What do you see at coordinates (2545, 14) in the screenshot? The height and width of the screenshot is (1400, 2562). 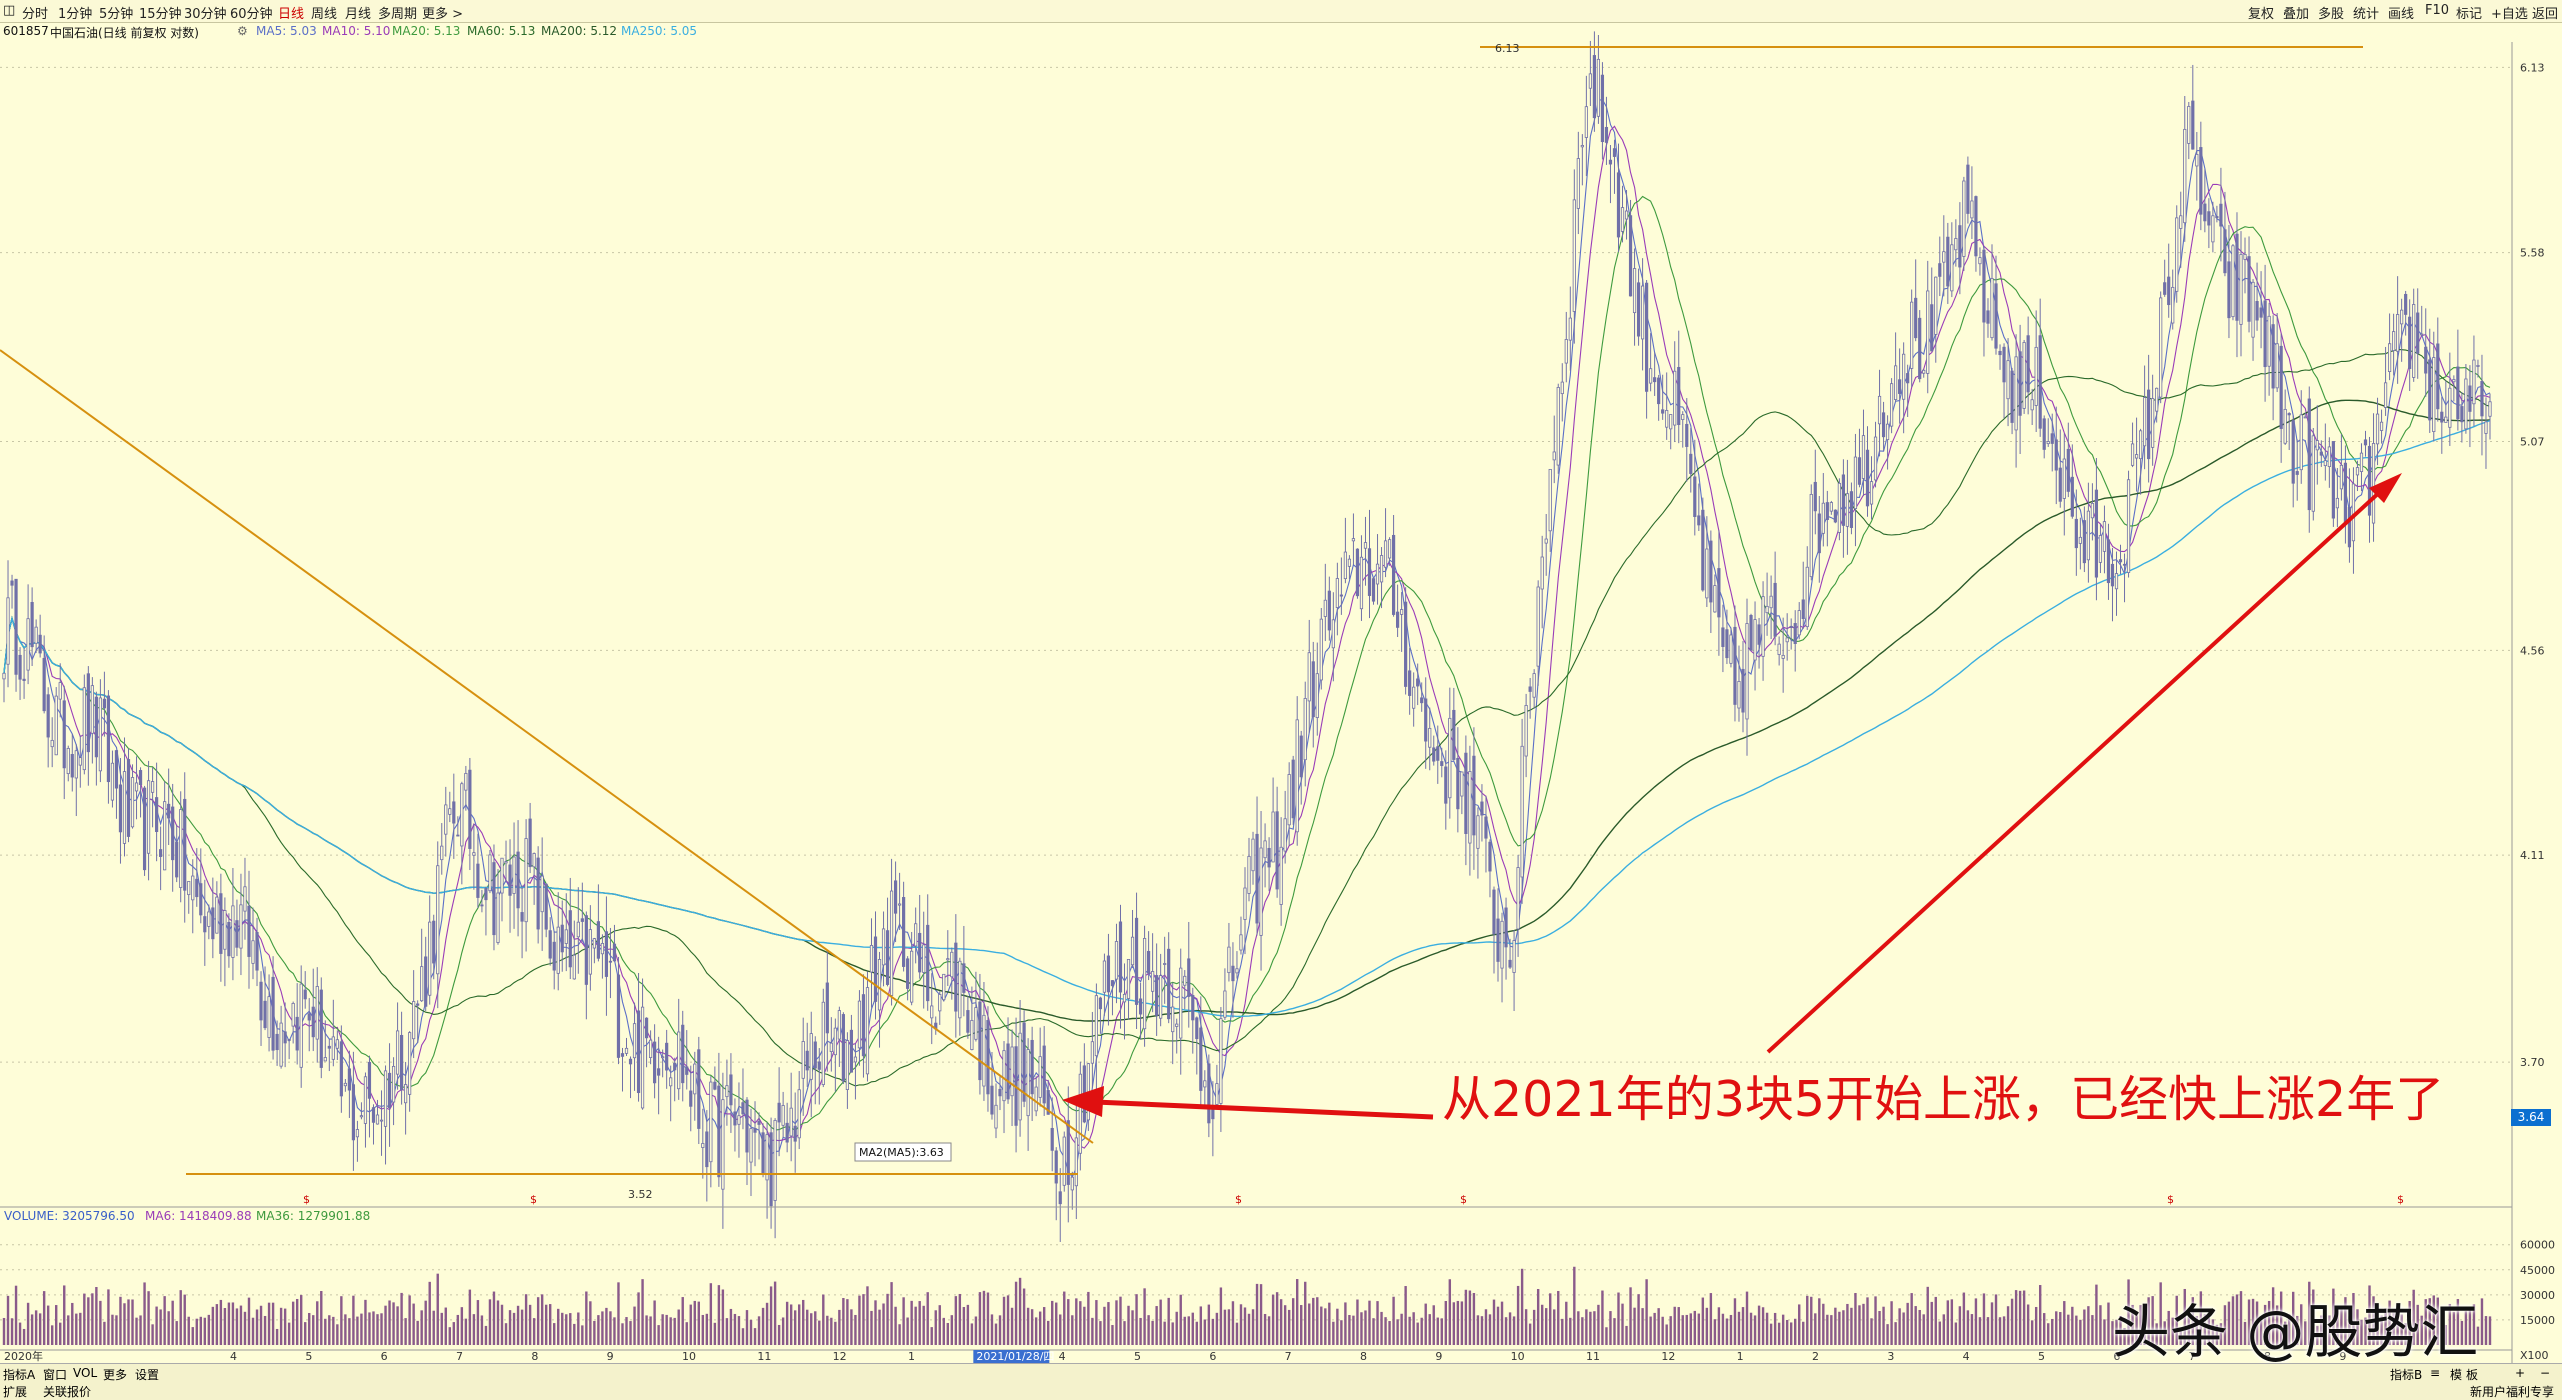 I see `back-button: 返回` at bounding box center [2545, 14].